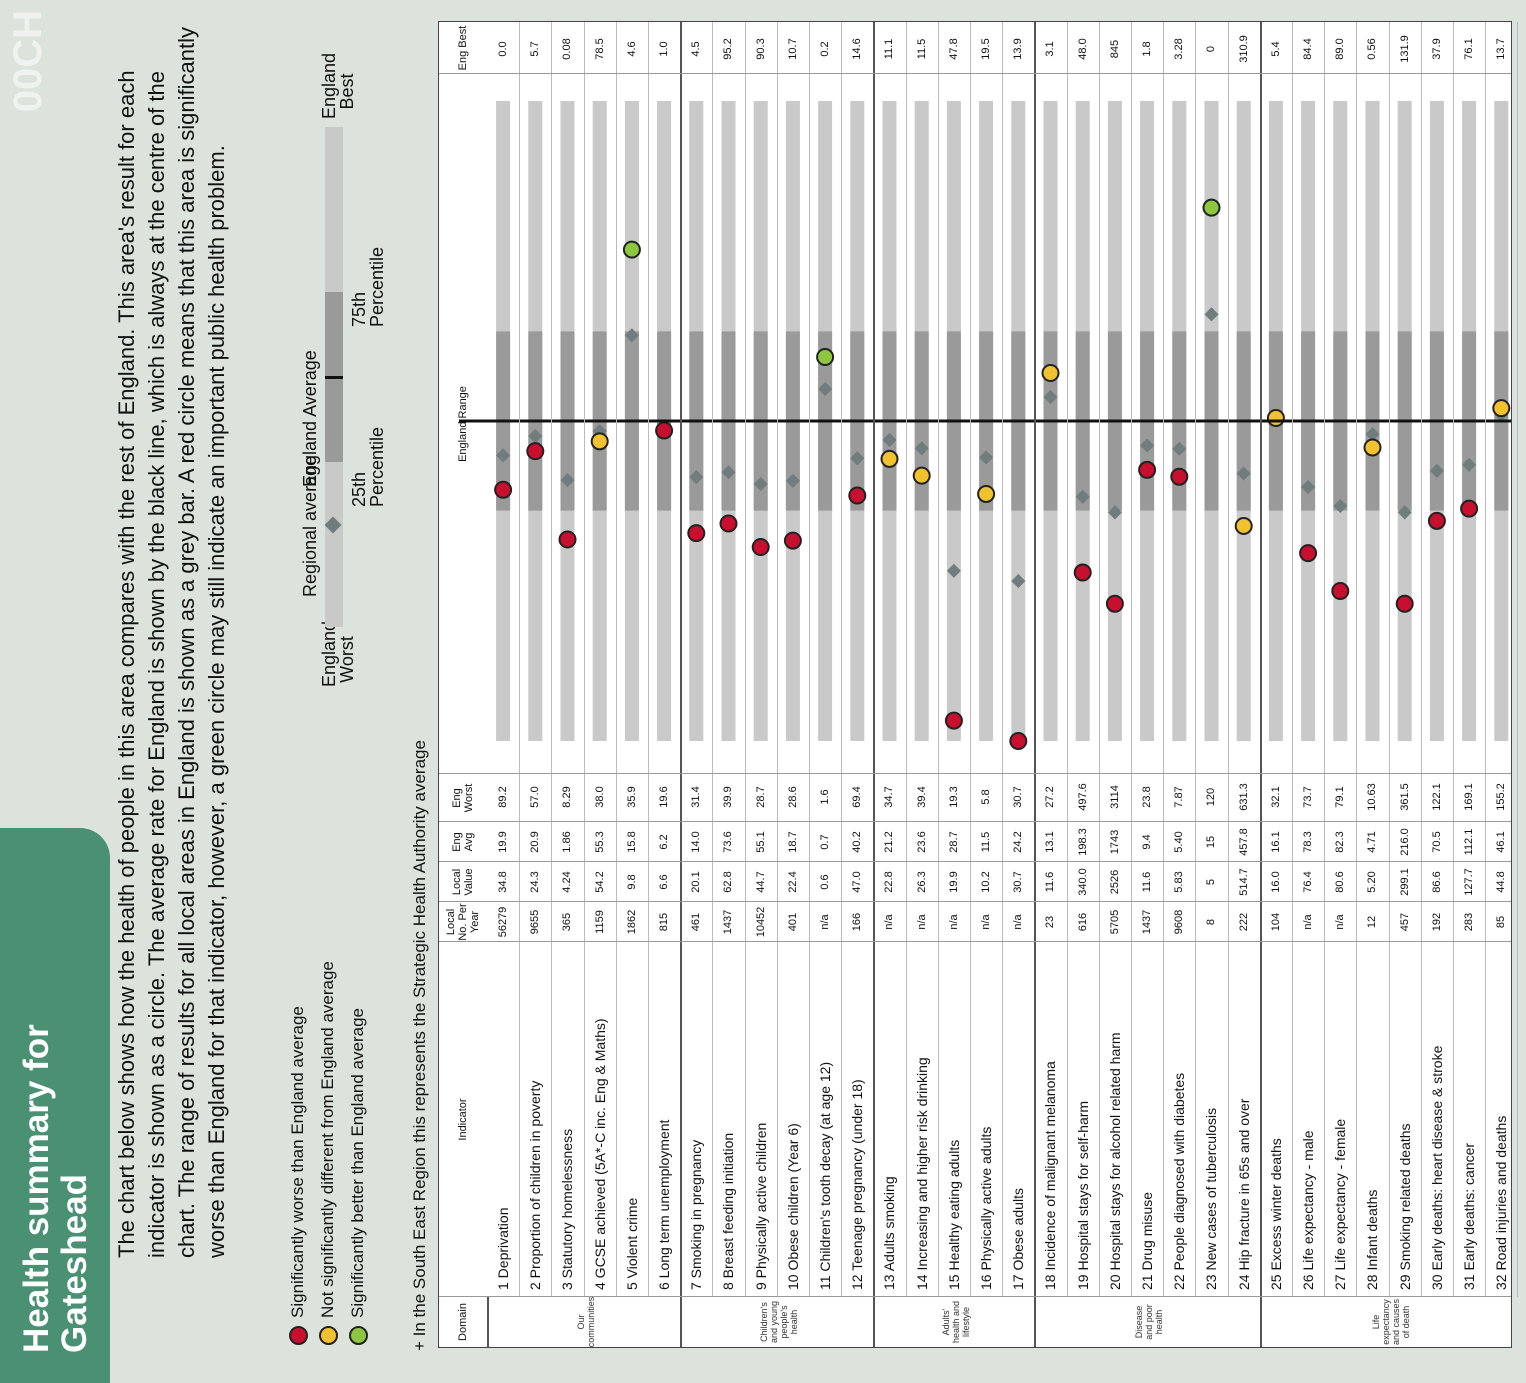 This screenshot has height=1383, width=1526. I want to click on cell-eng-worst: 30.7, so click(1018, 797).